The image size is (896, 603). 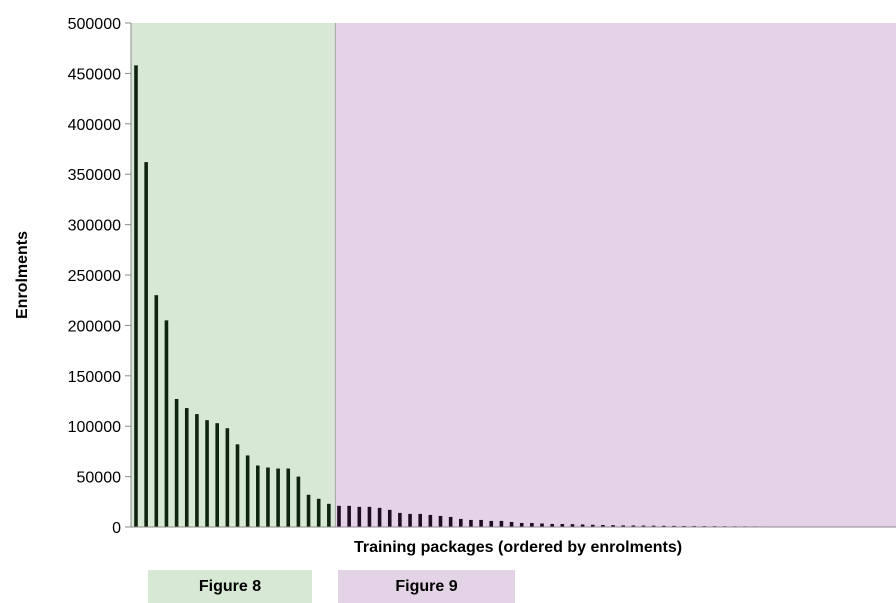 What do you see at coordinates (116, 528) in the screenshot?
I see `y-tick-label: 0` at bounding box center [116, 528].